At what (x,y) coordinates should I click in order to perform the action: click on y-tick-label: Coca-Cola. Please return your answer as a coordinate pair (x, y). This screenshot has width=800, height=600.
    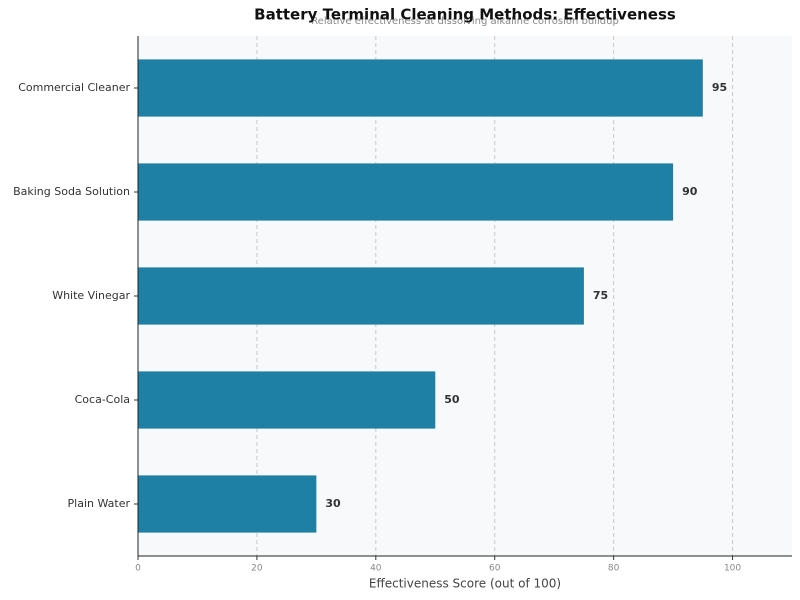
    Looking at the image, I should click on (102, 399).